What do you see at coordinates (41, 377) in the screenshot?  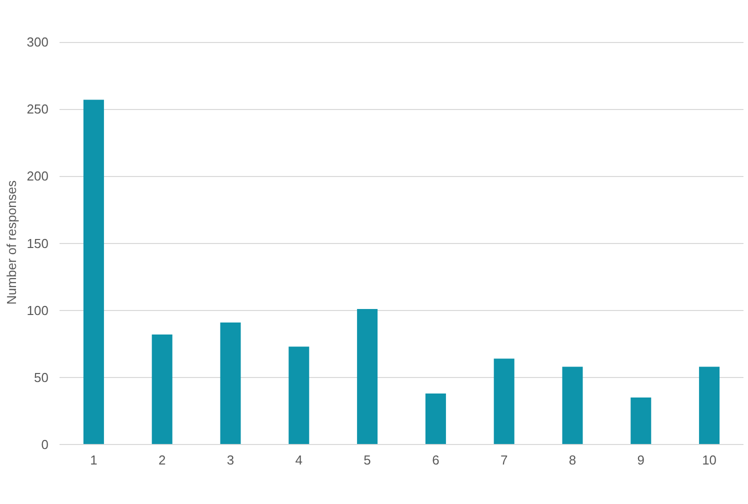 I see `y-tick-label: 50` at bounding box center [41, 377].